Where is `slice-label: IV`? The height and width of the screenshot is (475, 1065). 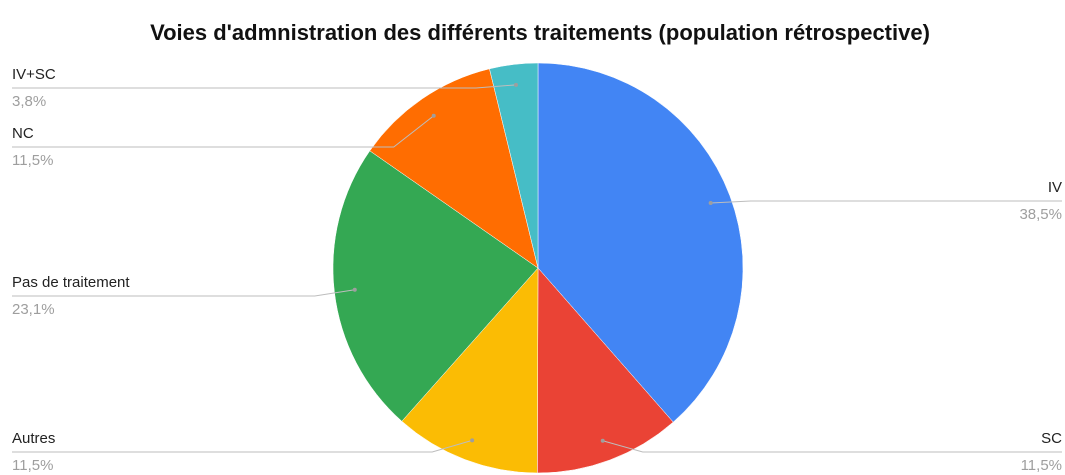 slice-label: IV is located at coordinates (1055, 187).